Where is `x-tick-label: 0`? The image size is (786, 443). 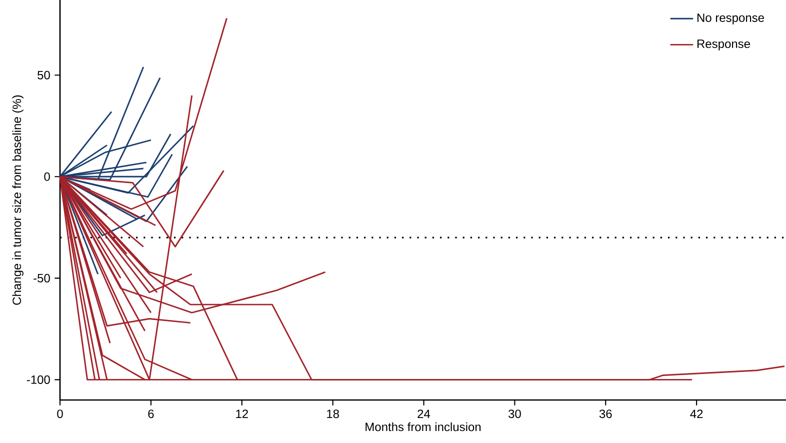
x-tick-label: 0 is located at coordinates (60, 414).